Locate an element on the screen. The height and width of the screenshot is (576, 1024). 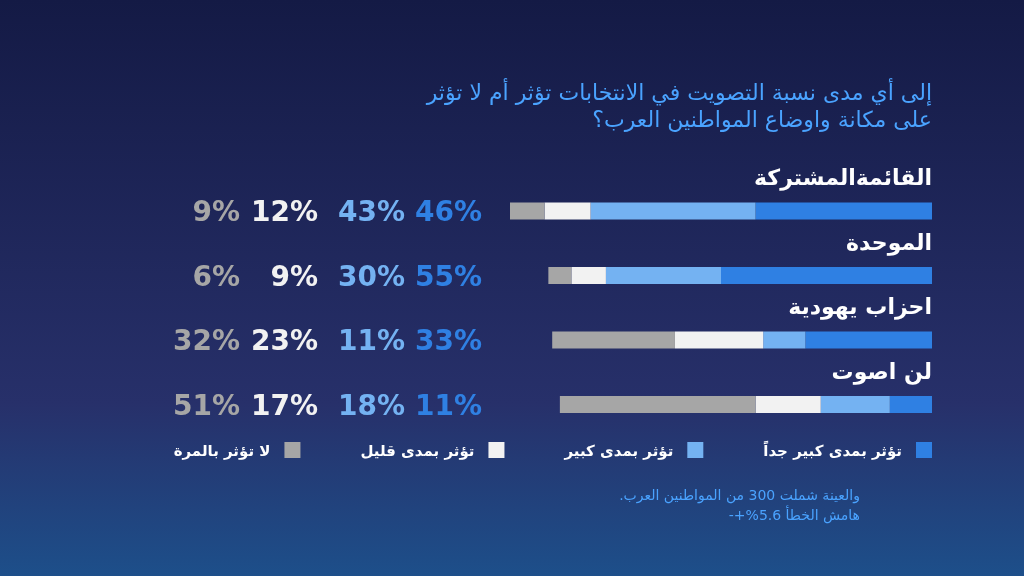
legend-label: لا تؤثر بالمرة is located at coordinates (222, 451).